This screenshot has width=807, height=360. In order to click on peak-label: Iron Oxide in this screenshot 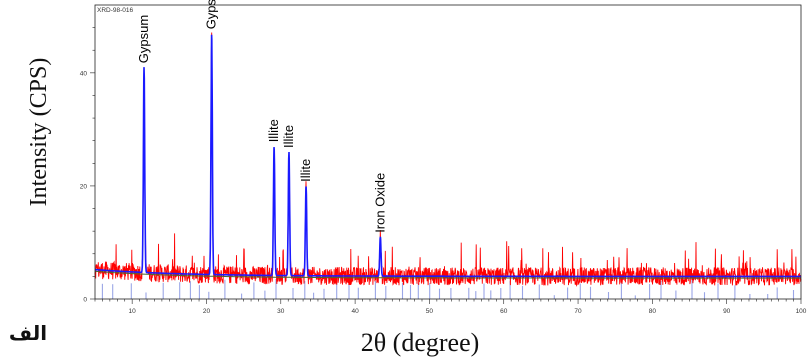, I will do `click(379, 203)`.